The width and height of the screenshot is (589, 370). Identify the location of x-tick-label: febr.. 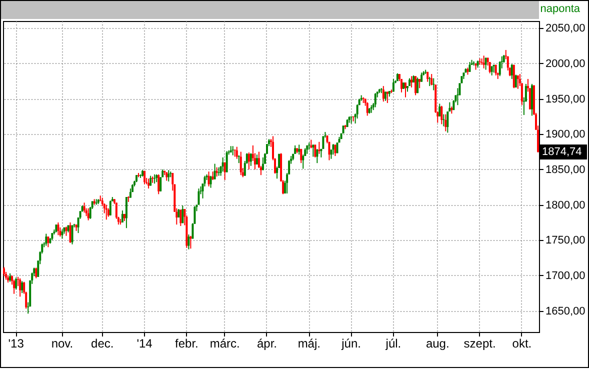
(186, 343).